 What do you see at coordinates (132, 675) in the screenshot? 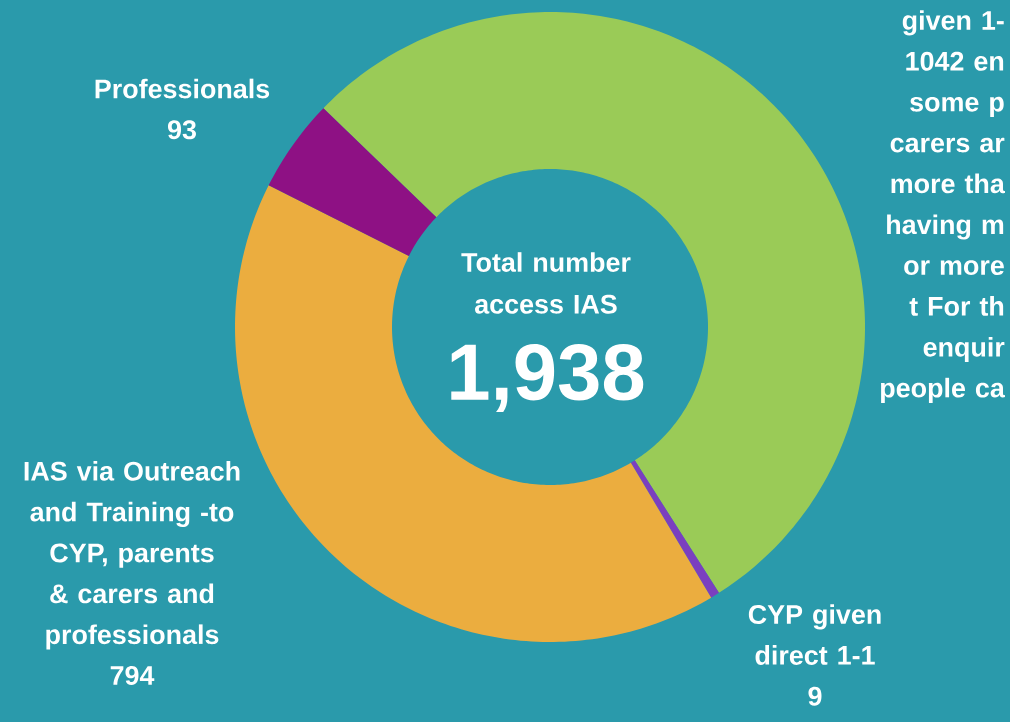
I see `data-label: 794` at bounding box center [132, 675].